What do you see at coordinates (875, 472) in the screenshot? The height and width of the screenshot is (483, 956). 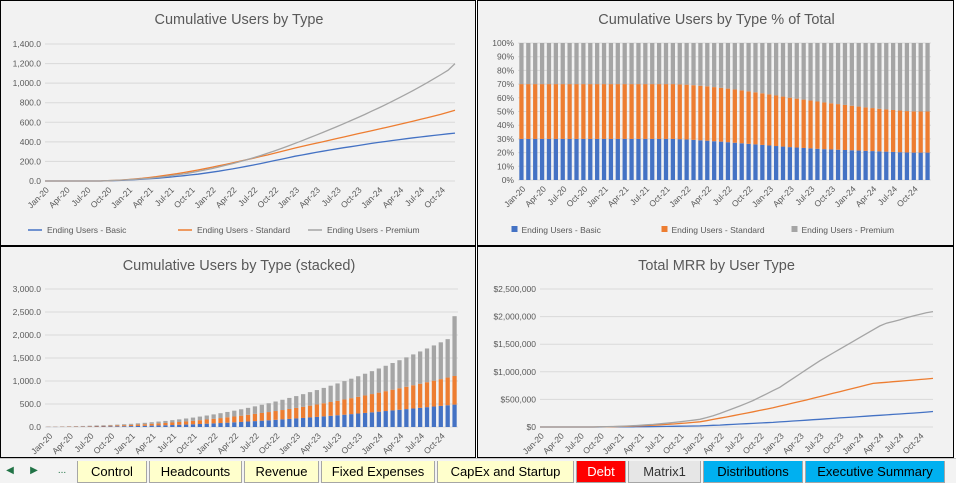 I see `tab-executive-summary: Executive Summary` at bounding box center [875, 472].